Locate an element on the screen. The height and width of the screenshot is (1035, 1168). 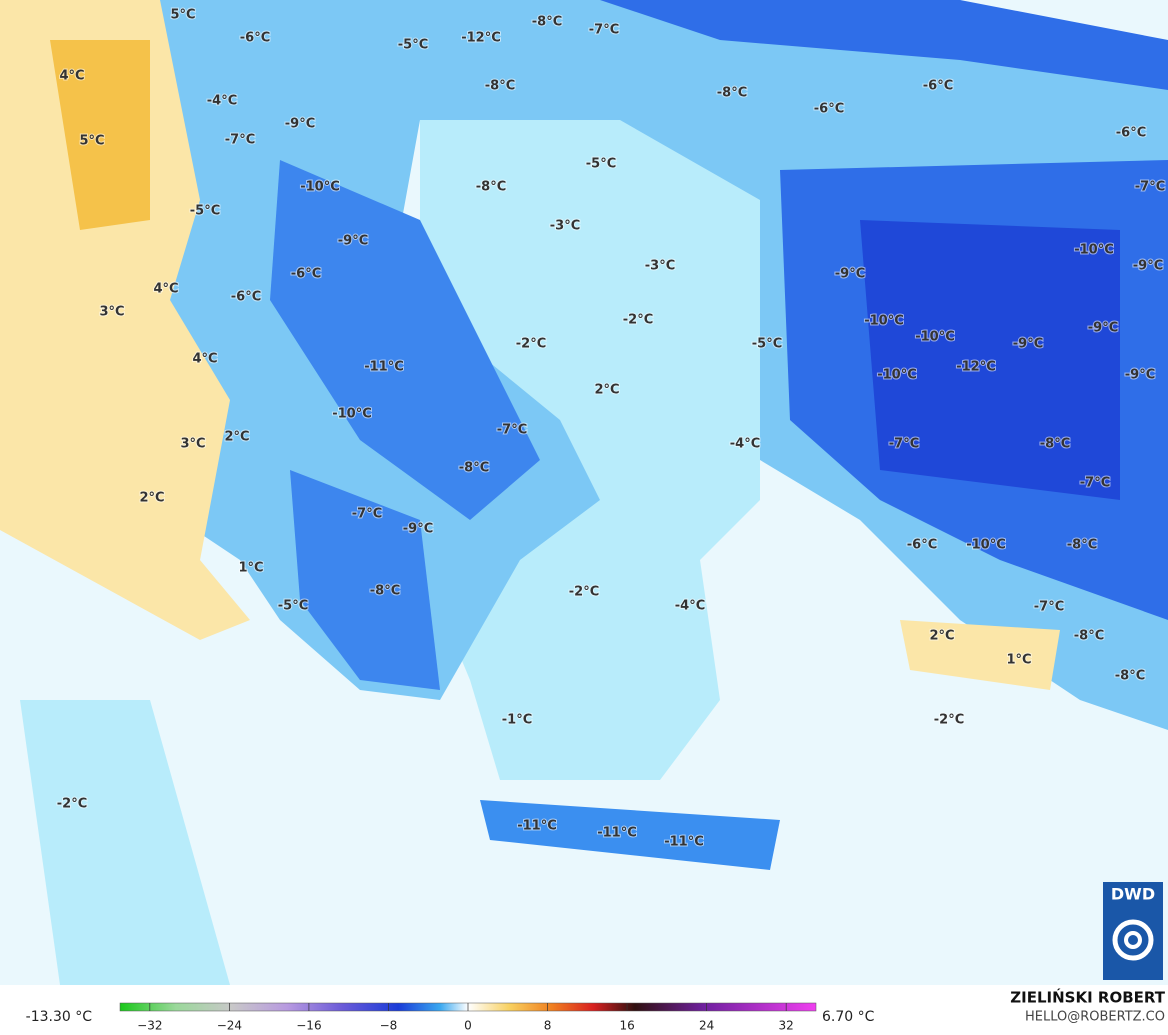
colorbar-tick-label: 24 is located at coordinates (706, 1026).